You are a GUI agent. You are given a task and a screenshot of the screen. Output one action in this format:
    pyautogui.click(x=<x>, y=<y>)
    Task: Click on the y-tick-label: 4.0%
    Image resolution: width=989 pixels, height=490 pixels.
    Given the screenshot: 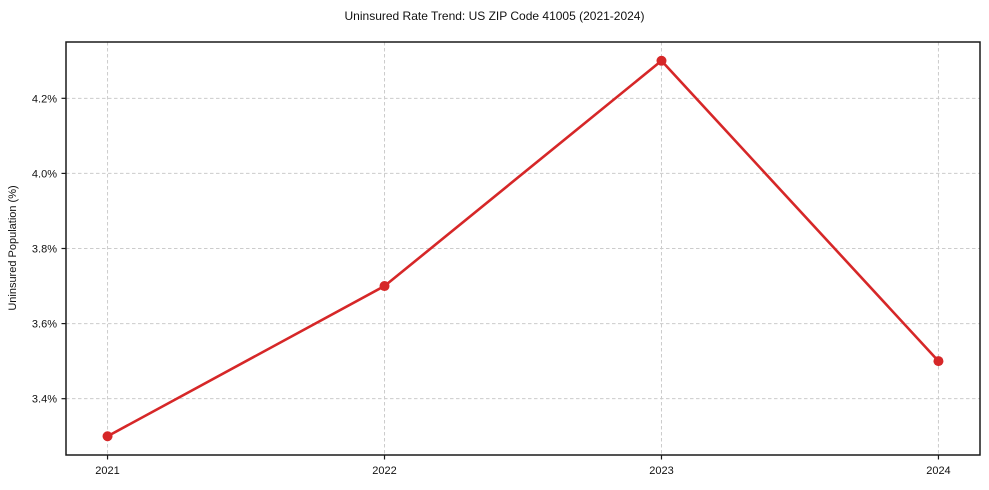 What is the action you would take?
    pyautogui.click(x=44, y=174)
    